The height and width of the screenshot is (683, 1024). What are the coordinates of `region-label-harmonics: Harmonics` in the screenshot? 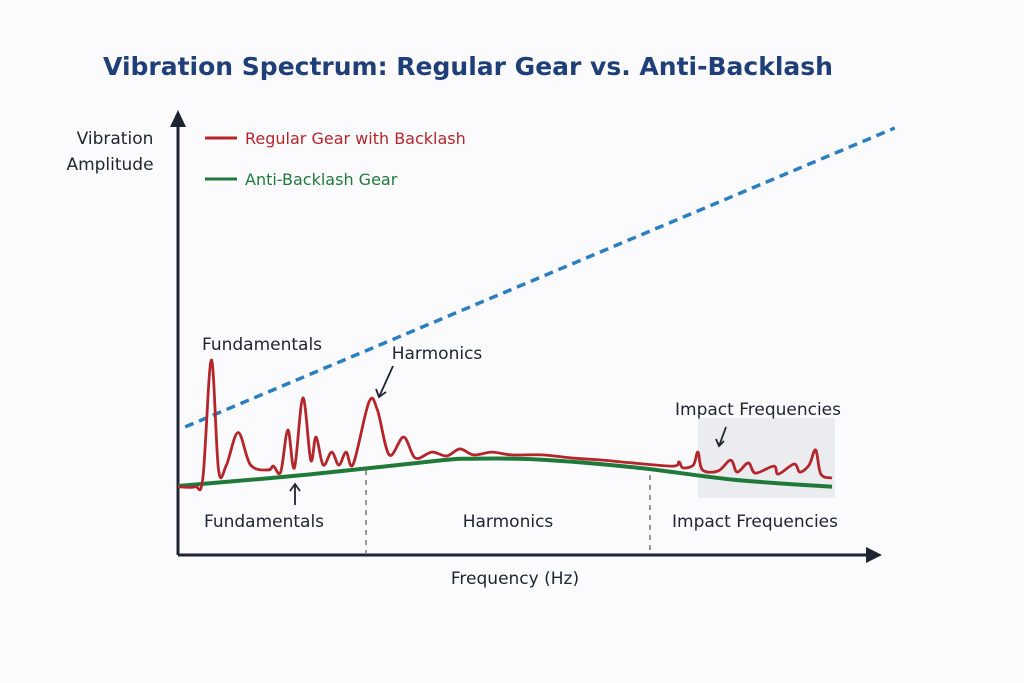 It's located at (508, 522).